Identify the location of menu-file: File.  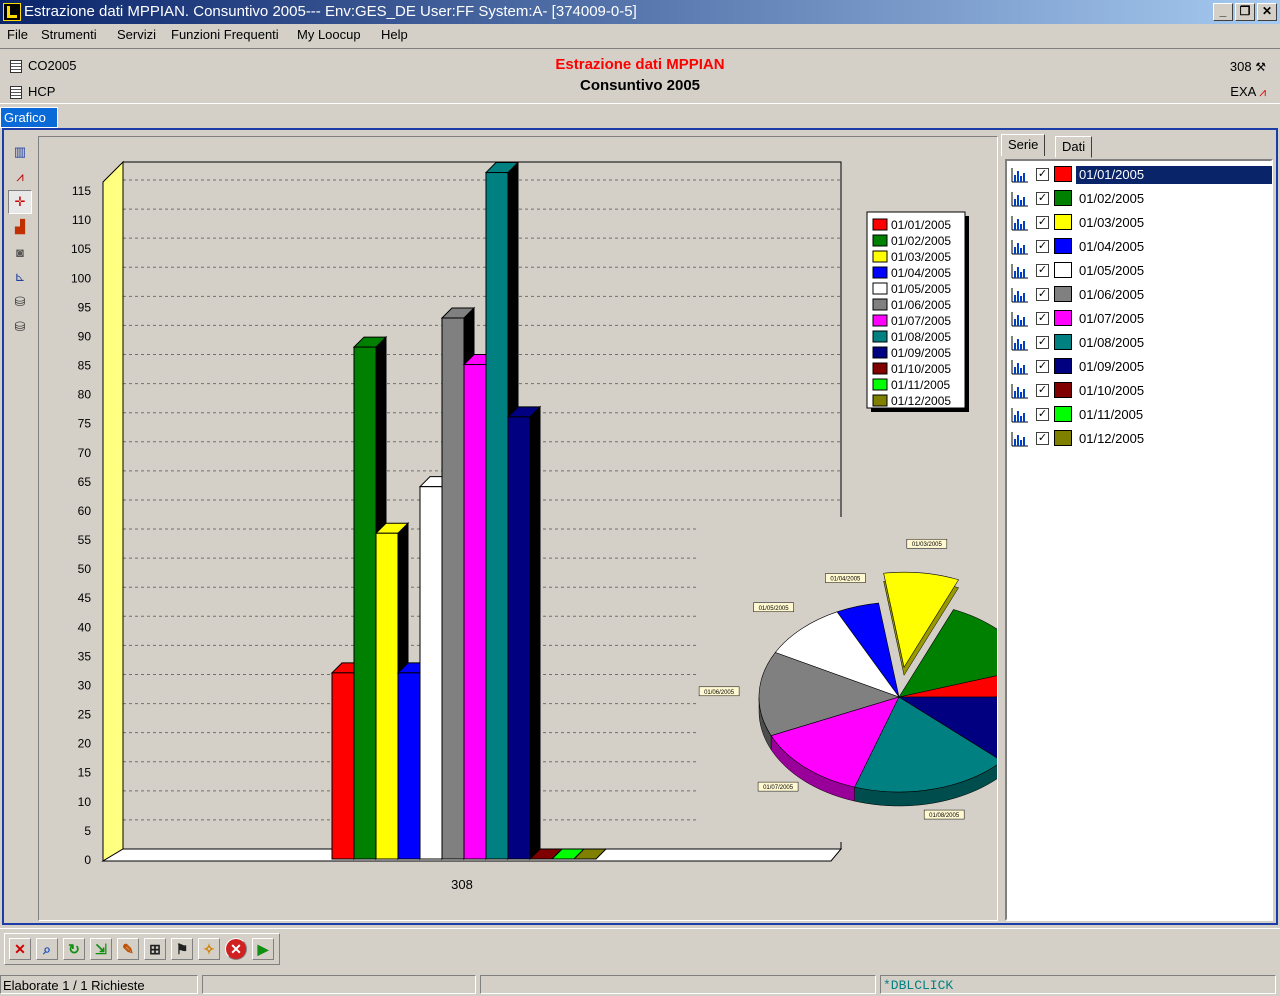
(17, 34).